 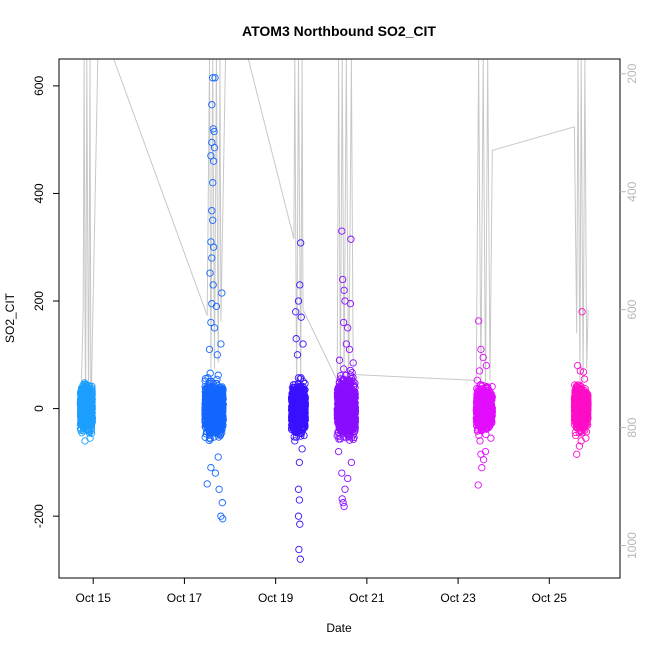 I want to click on y-tick-label: 0, so click(x=39, y=408).